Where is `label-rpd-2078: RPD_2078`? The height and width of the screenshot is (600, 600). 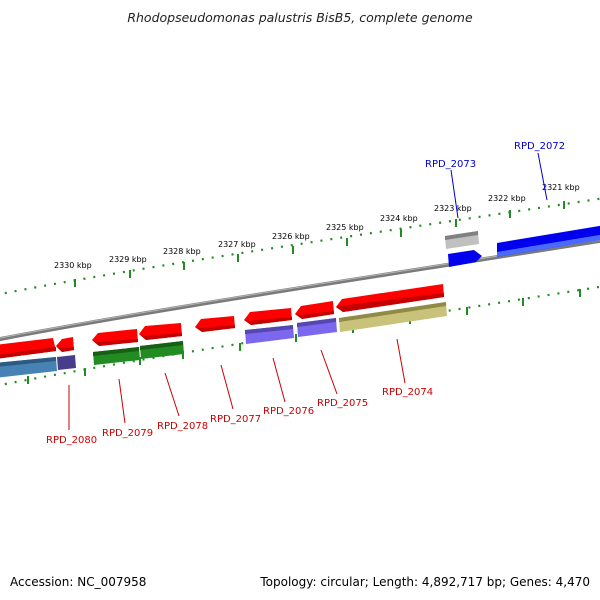
label-rpd-2078: RPD_2078 is located at coordinates (182, 426).